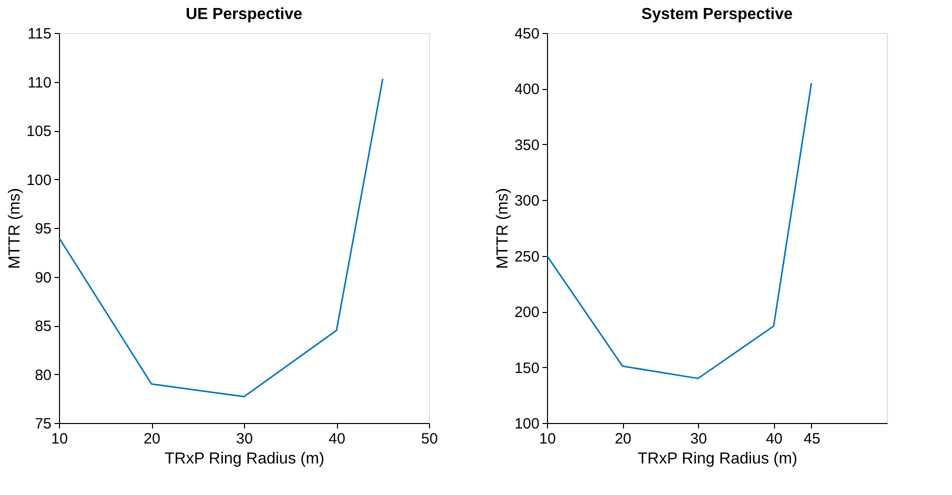 This screenshot has width=952, height=495. Describe the element at coordinates (40, 83) in the screenshot. I see `y-tick-label: 110` at that location.